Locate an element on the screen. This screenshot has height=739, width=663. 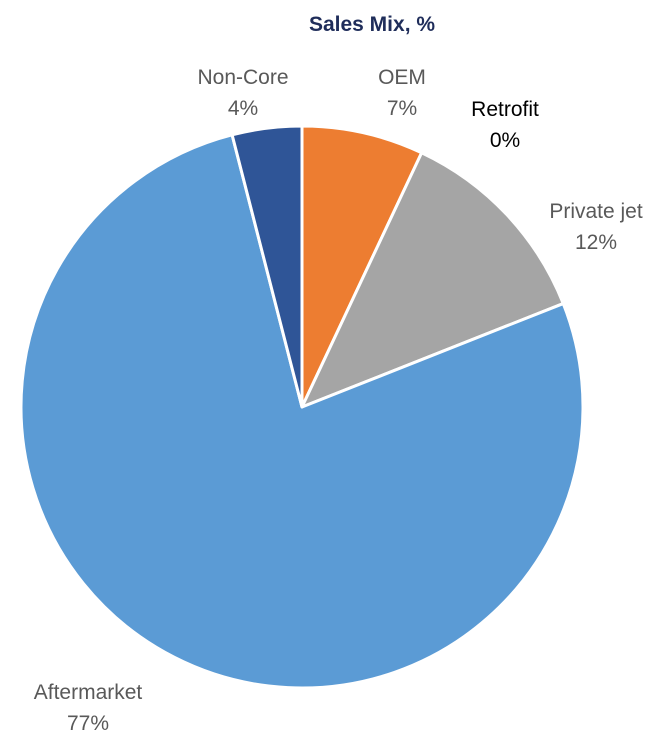
pie-slice-oem is located at coordinates (362, 266).